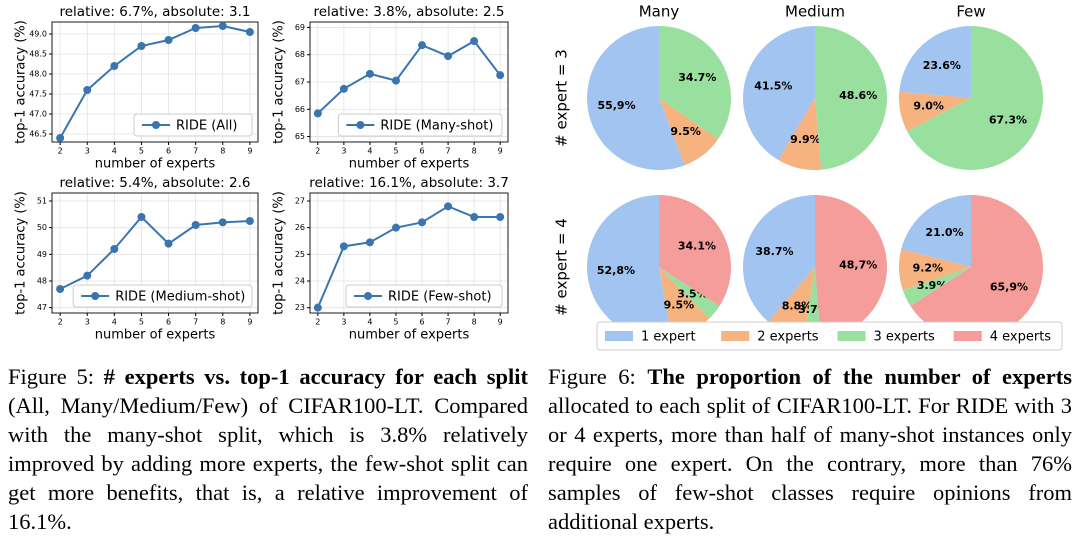 The image size is (1080, 543). What do you see at coordinates (562, 98) in the screenshot?
I see `row-label: # expert = 3` at bounding box center [562, 98].